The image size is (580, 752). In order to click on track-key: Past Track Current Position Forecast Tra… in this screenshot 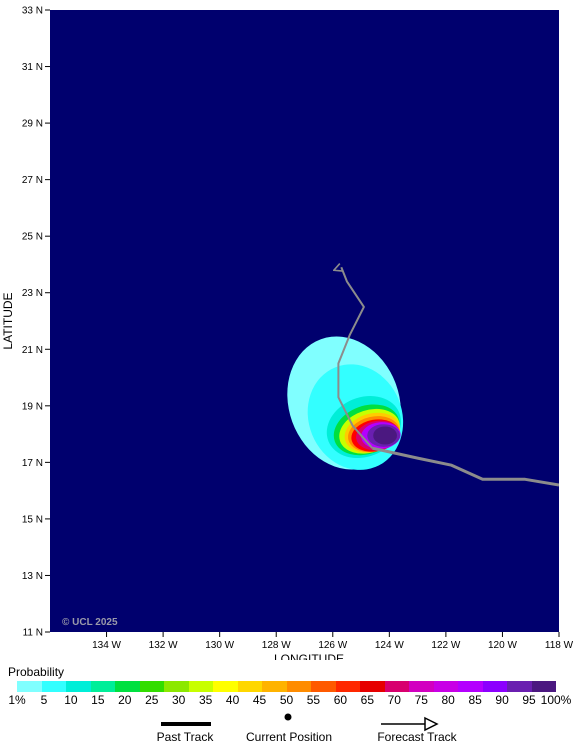, I will do `click(290, 730)`.